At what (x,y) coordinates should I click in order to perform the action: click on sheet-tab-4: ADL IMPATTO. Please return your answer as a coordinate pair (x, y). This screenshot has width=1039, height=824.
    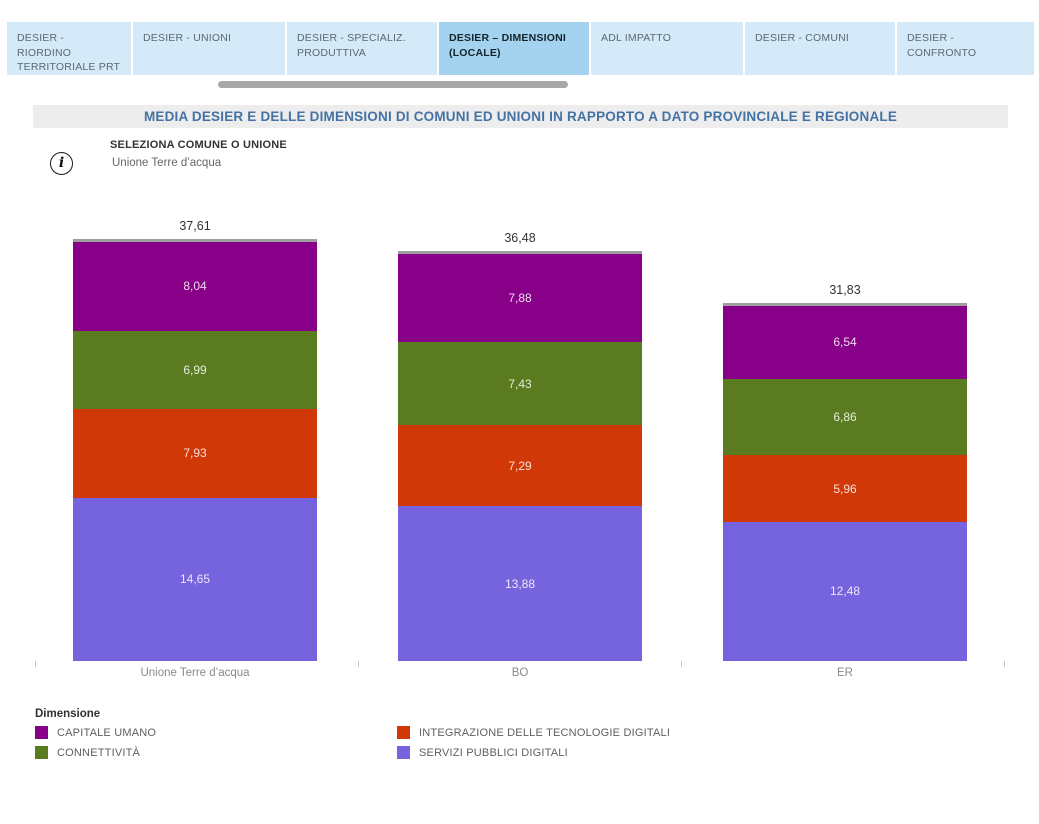
    Looking at the image, I should click on (667, 48).